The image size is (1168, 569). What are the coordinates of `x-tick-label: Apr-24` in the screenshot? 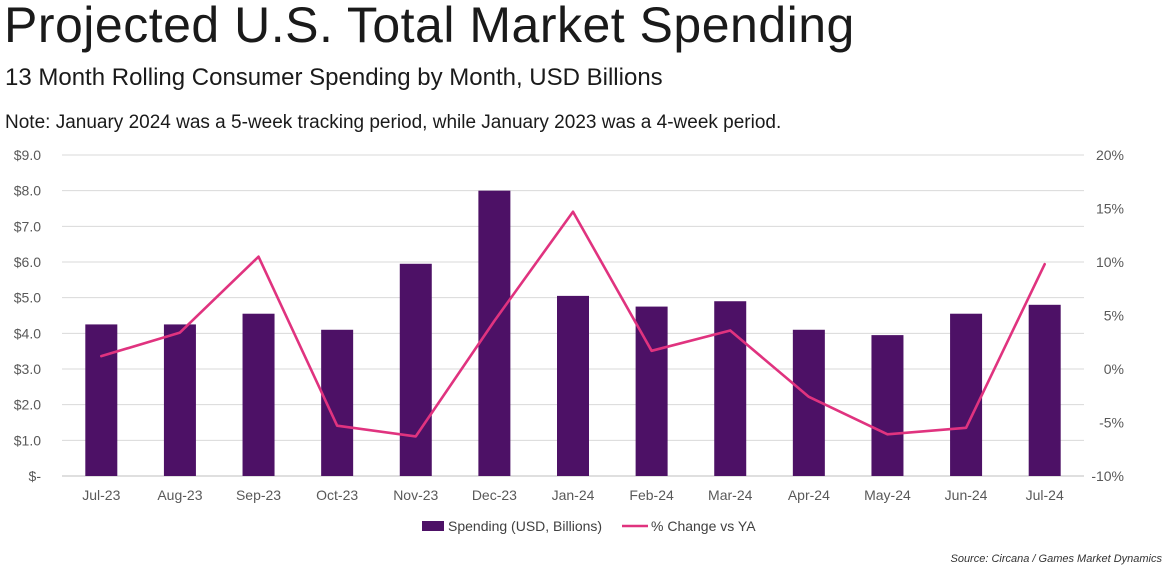 It's located at (809, 495).